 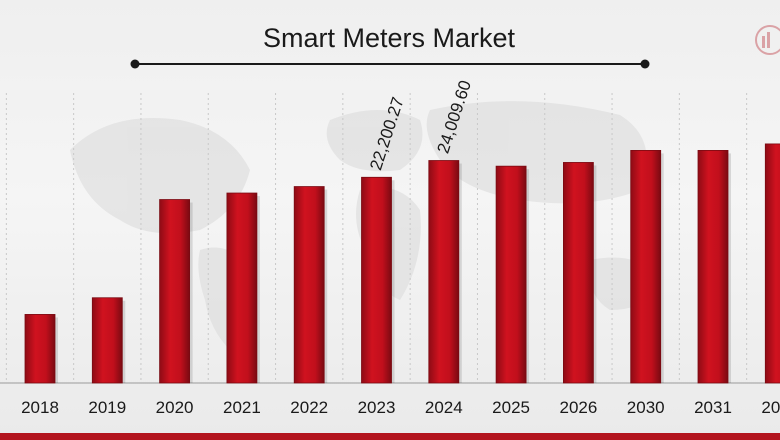 I want to click on bar-2019, so click(x=107, y=340).